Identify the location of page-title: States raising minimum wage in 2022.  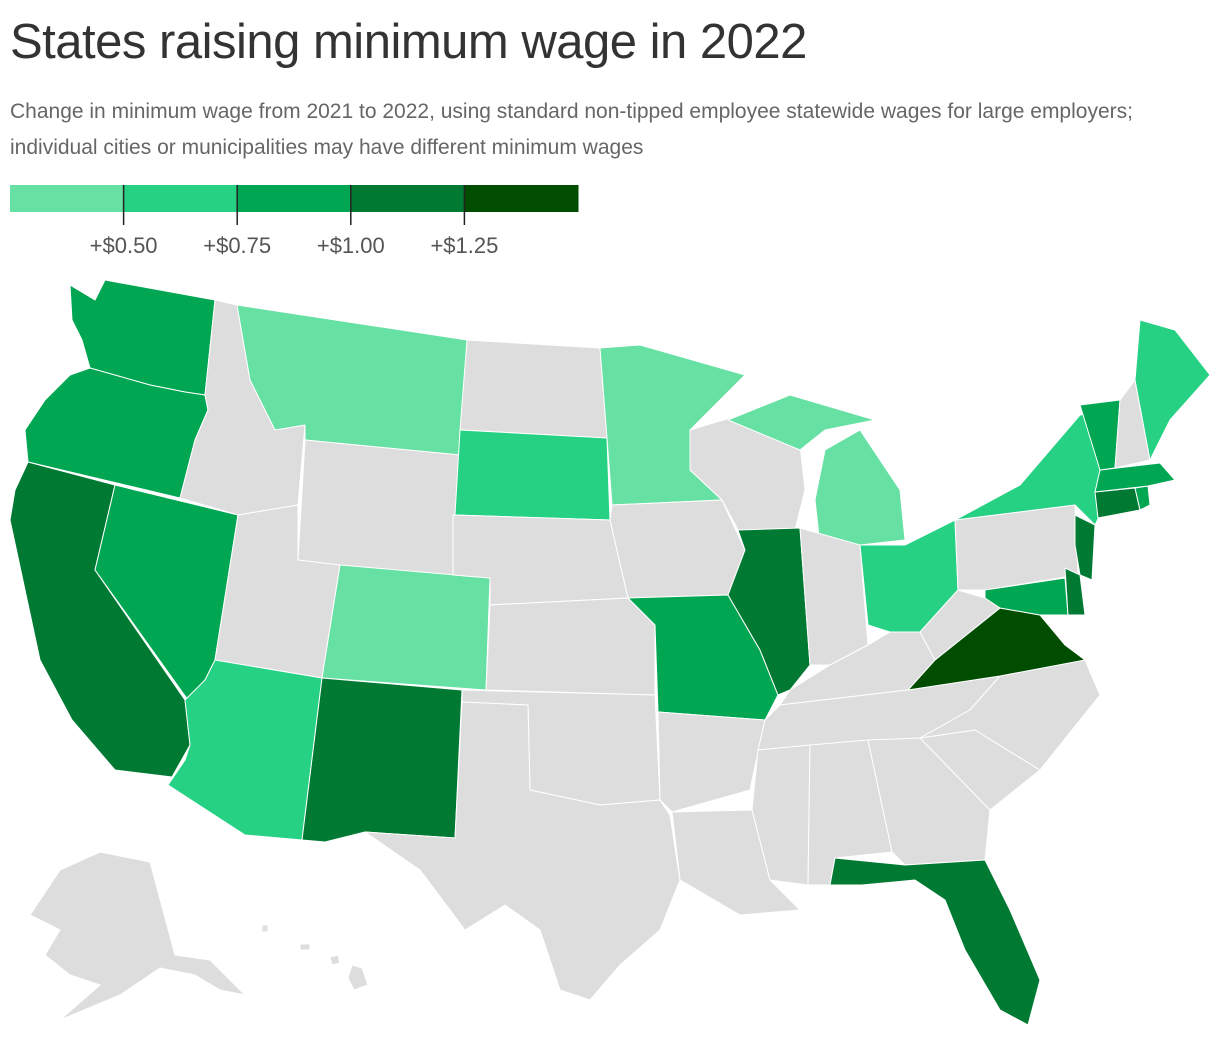
(408, 42).